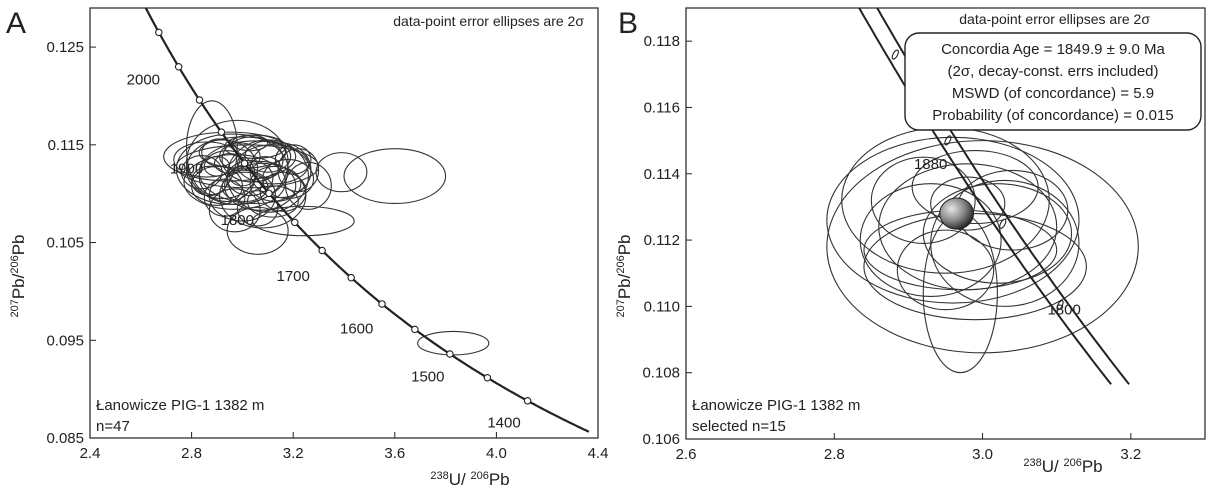  What do you see at coordinates (16, 23) in the screenshot?
I see `panel-a-label: A` at bounding box center [16, 23].